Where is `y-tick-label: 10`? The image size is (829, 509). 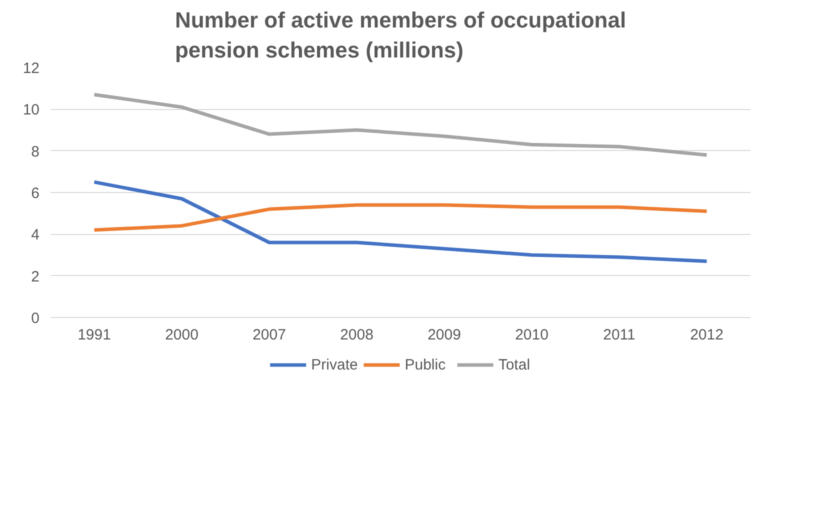
y-tick-label: 10 is located at coordinates (31, 110).